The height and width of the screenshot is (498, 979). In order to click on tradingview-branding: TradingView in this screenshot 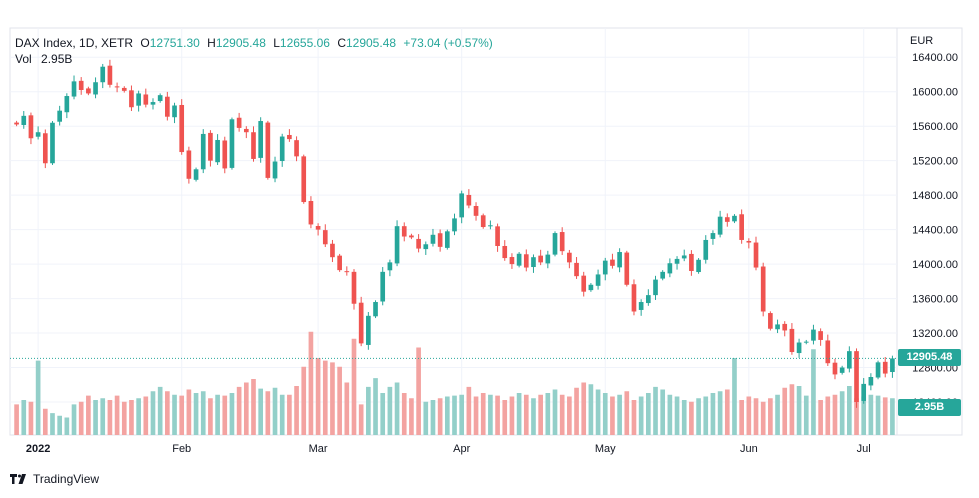, I will do `click(54, 479)`.